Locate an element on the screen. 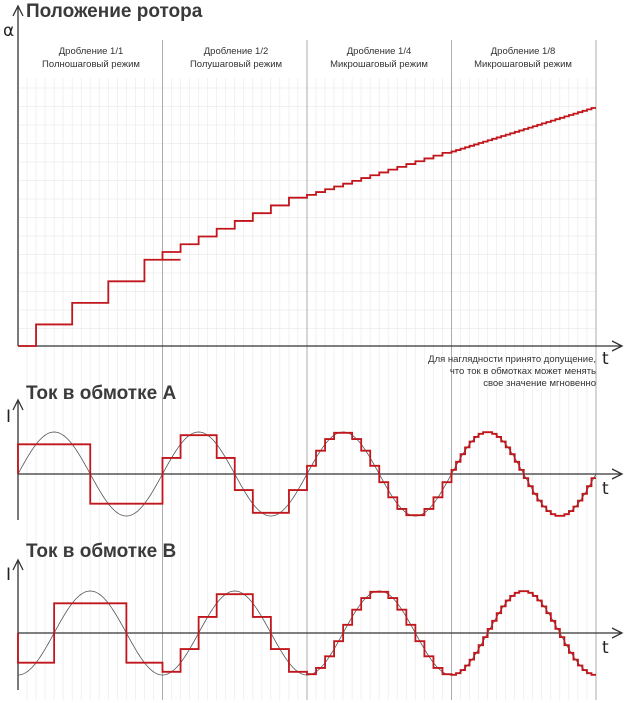  note-line-2: что ток в обмотках может менять is located at coordinates (523, 371).